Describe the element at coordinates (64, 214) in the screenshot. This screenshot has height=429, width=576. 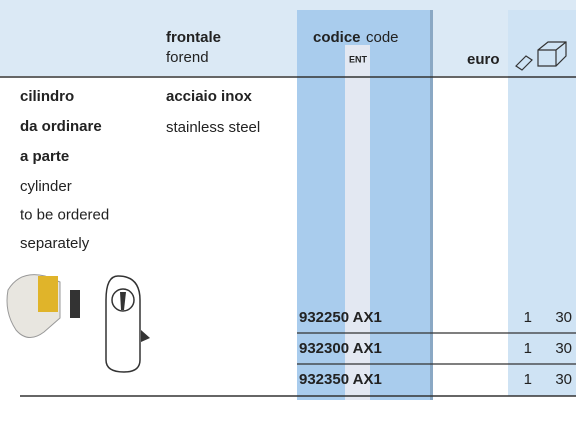
I see `description-line: to be ordered` at that location.